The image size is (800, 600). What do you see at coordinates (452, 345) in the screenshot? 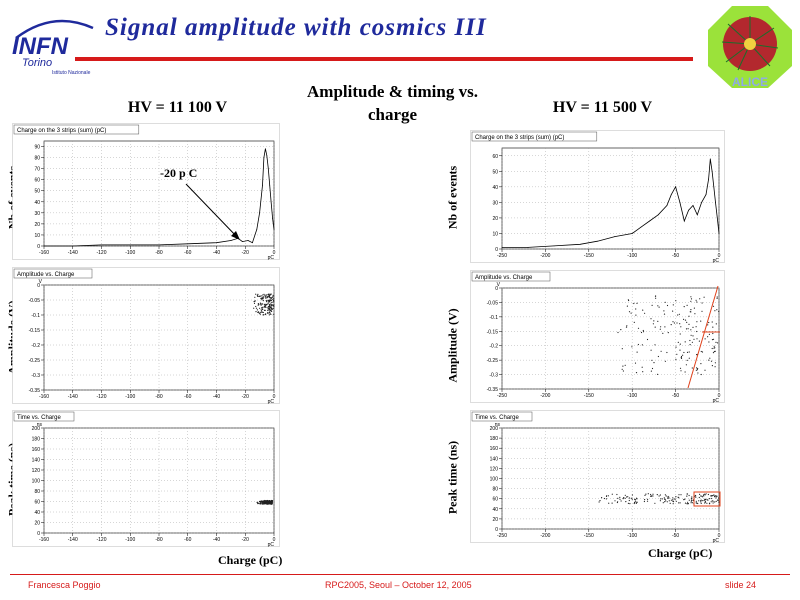
I see `right-ylabel-amp: Amplitude (V)` at bounding box center [452, 345].